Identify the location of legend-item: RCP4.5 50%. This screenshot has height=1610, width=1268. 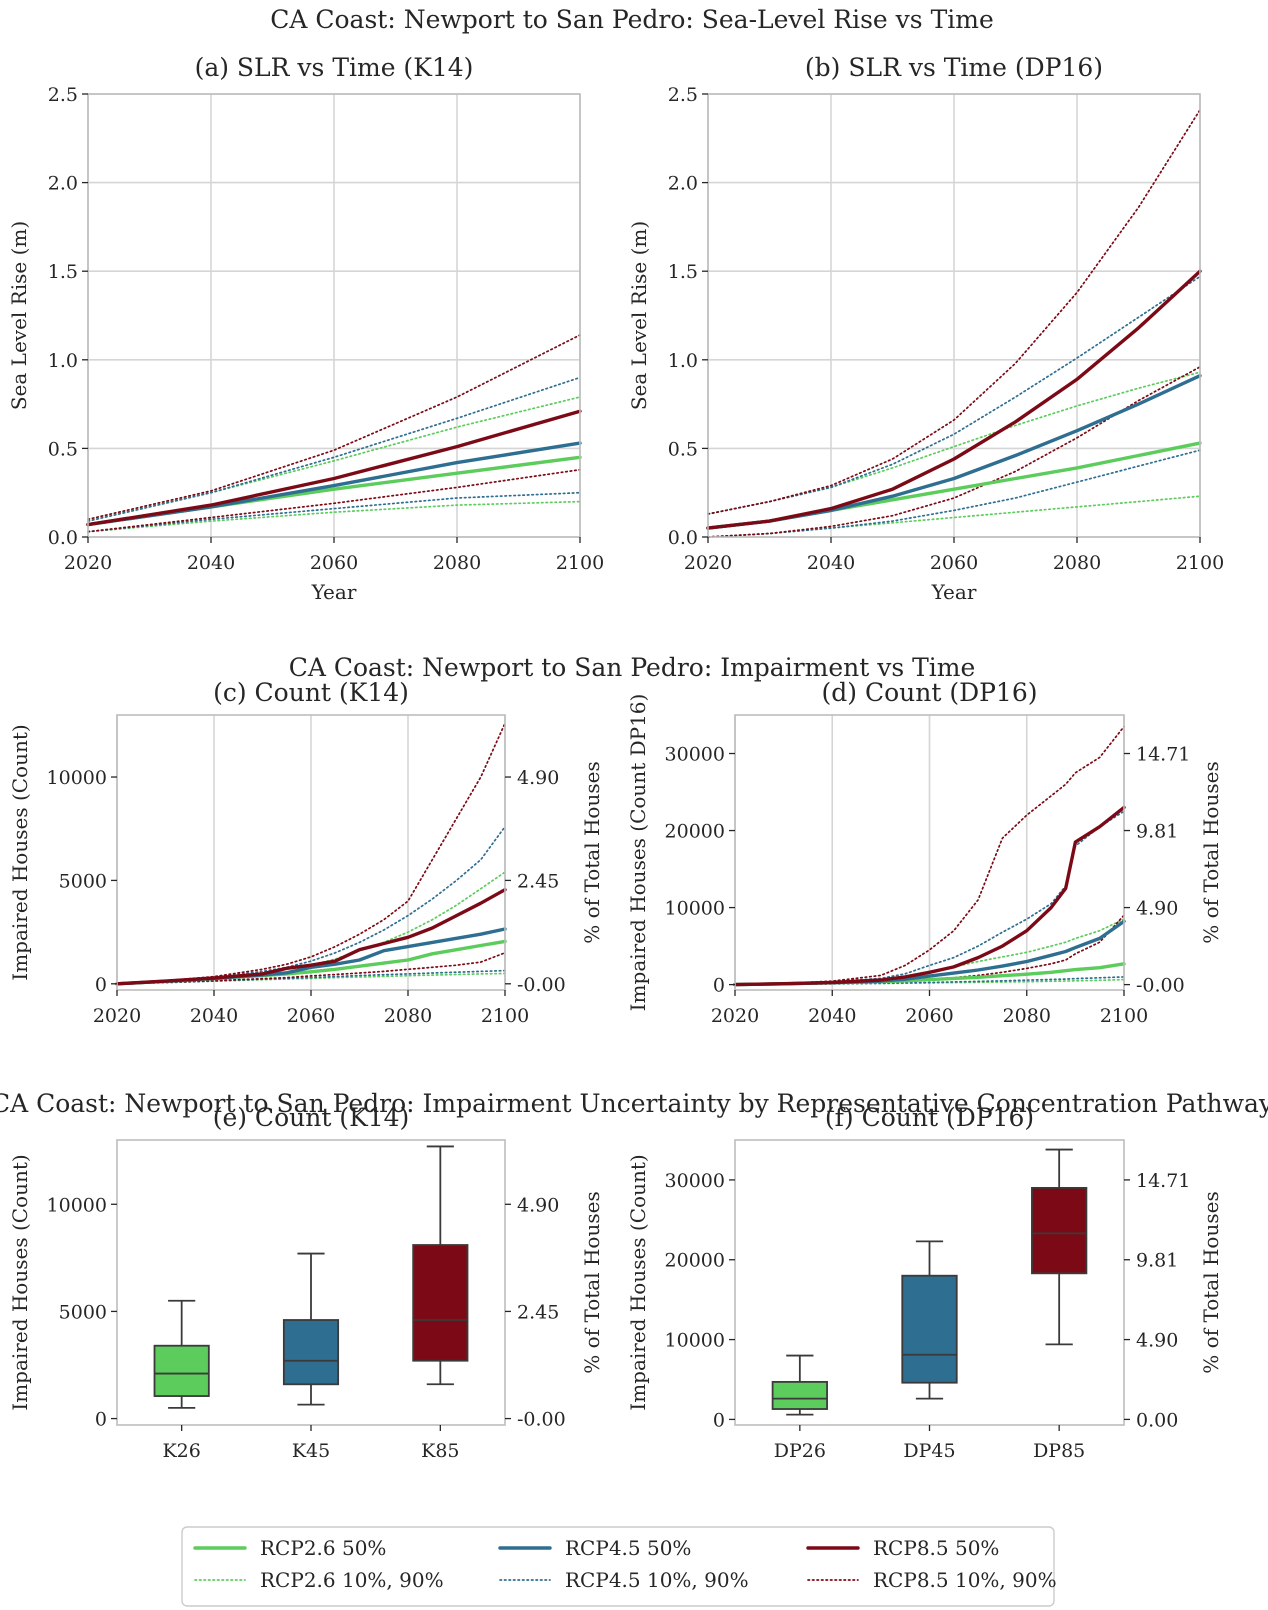
(594, 1548).